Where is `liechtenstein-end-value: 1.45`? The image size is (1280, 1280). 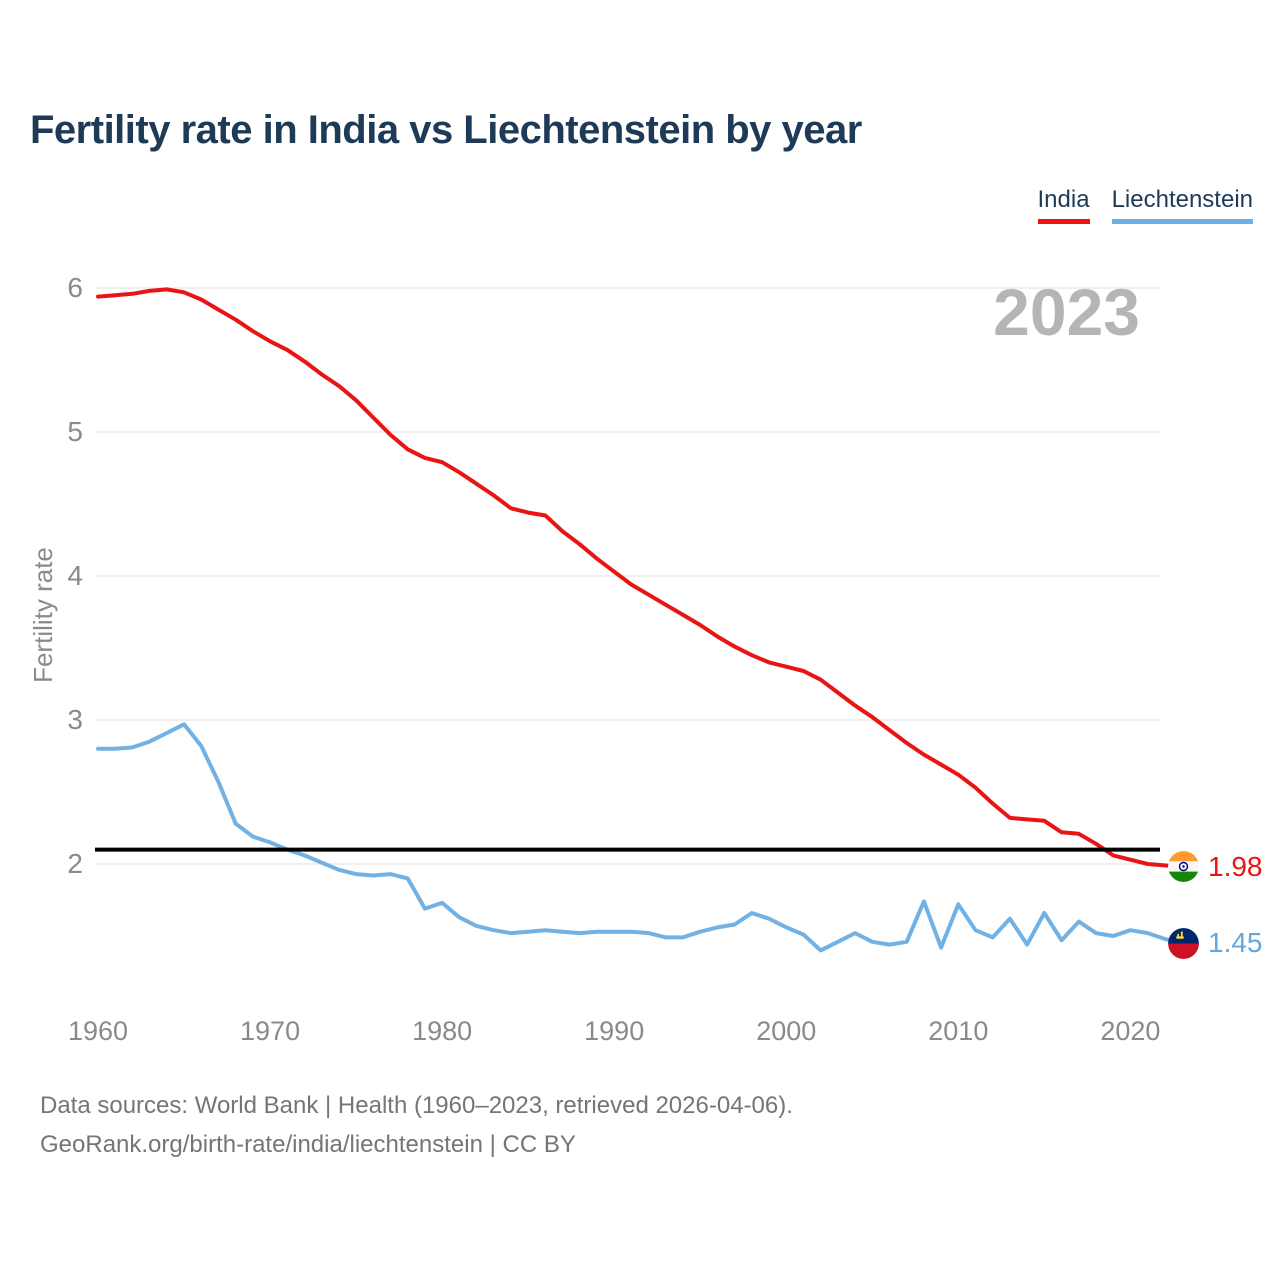 liechtenstein-end-value: 1.45 is located at coordinates (1235, 943).